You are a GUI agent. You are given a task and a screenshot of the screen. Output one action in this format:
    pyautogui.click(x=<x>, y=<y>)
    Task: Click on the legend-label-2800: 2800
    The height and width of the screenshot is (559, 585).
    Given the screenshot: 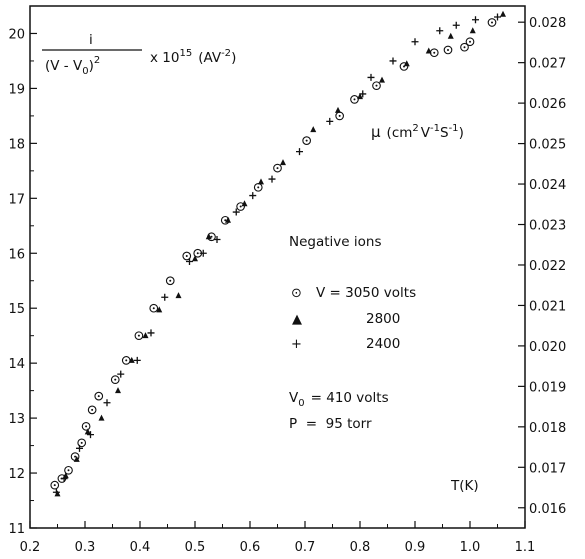 What is the action you would take?
    pyautogui.click(x=383, y=319)
    